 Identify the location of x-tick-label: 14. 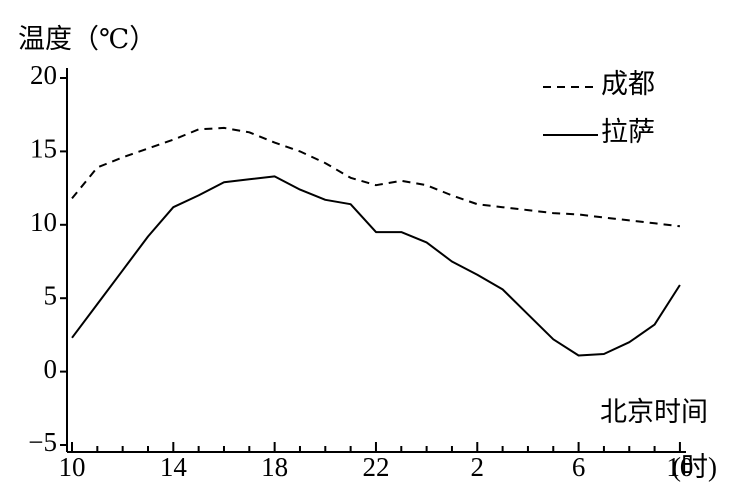
(174, 467).